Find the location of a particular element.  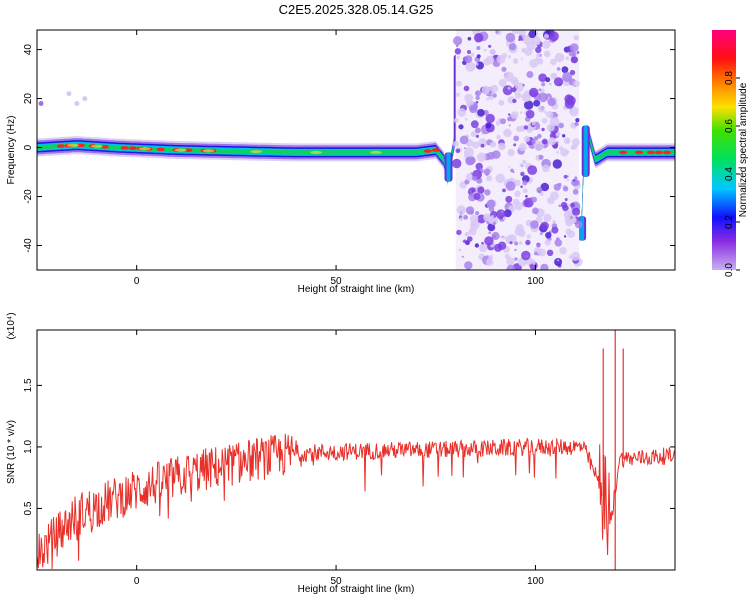

stray-blob is located at coordinates (41, 103).